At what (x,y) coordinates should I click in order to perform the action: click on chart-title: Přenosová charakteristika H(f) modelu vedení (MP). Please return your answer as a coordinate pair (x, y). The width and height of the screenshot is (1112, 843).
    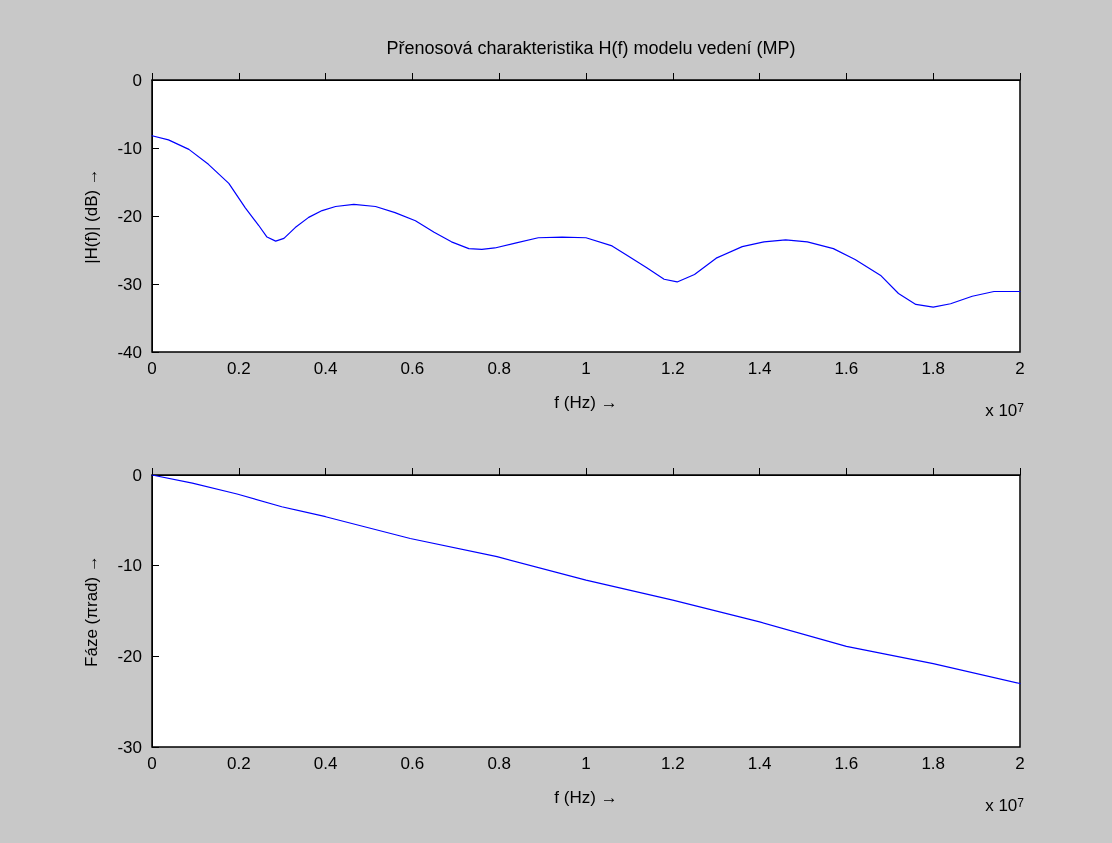
    Looking at the image, I should click on (591, 48).